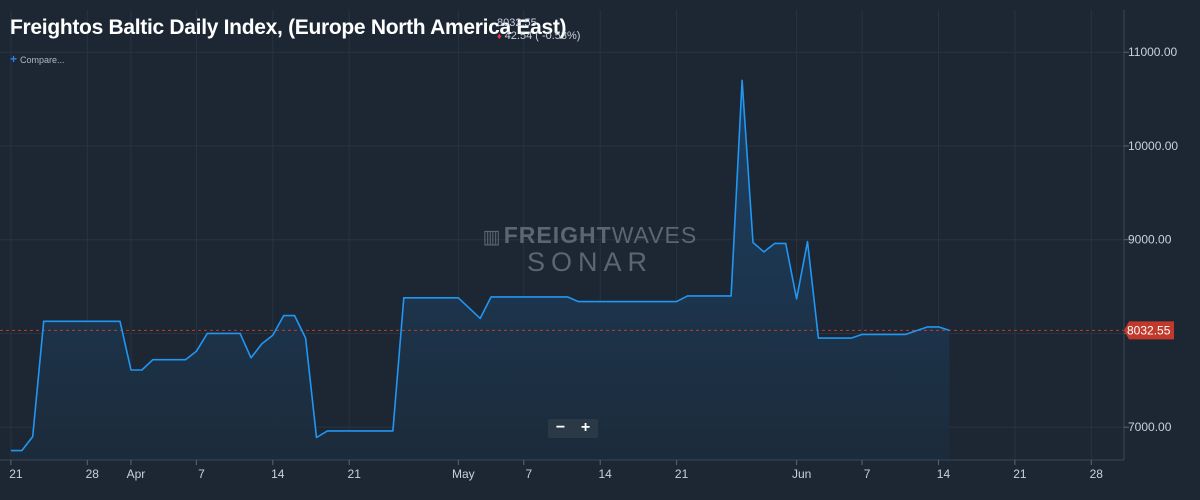  I want to click on last-price-badge: 8032.55, so click(1149, 330).